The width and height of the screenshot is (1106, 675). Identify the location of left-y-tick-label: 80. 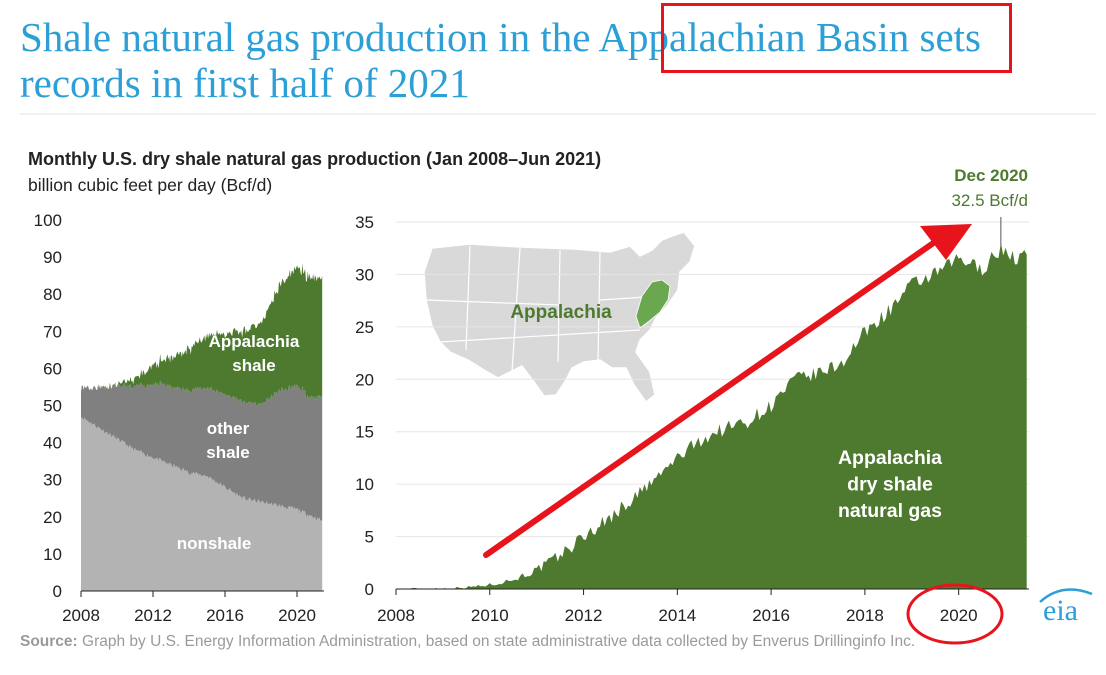
(52, 294).